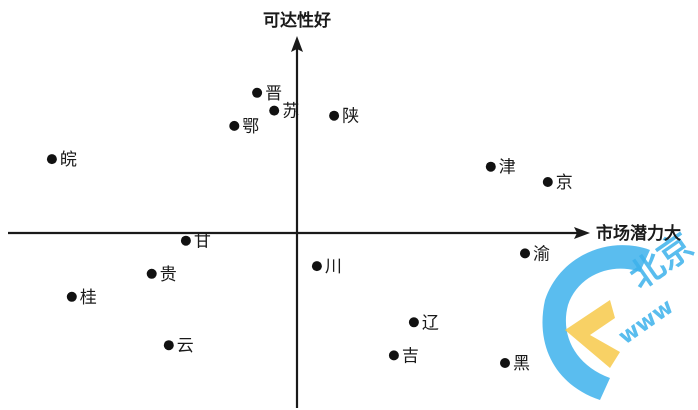 This screenshot has width=698, height=410. What do you see at coordinates (202, 242) in the screenshot?
I see `data-point-label-7: 甘` at bounding box center [202, 242].